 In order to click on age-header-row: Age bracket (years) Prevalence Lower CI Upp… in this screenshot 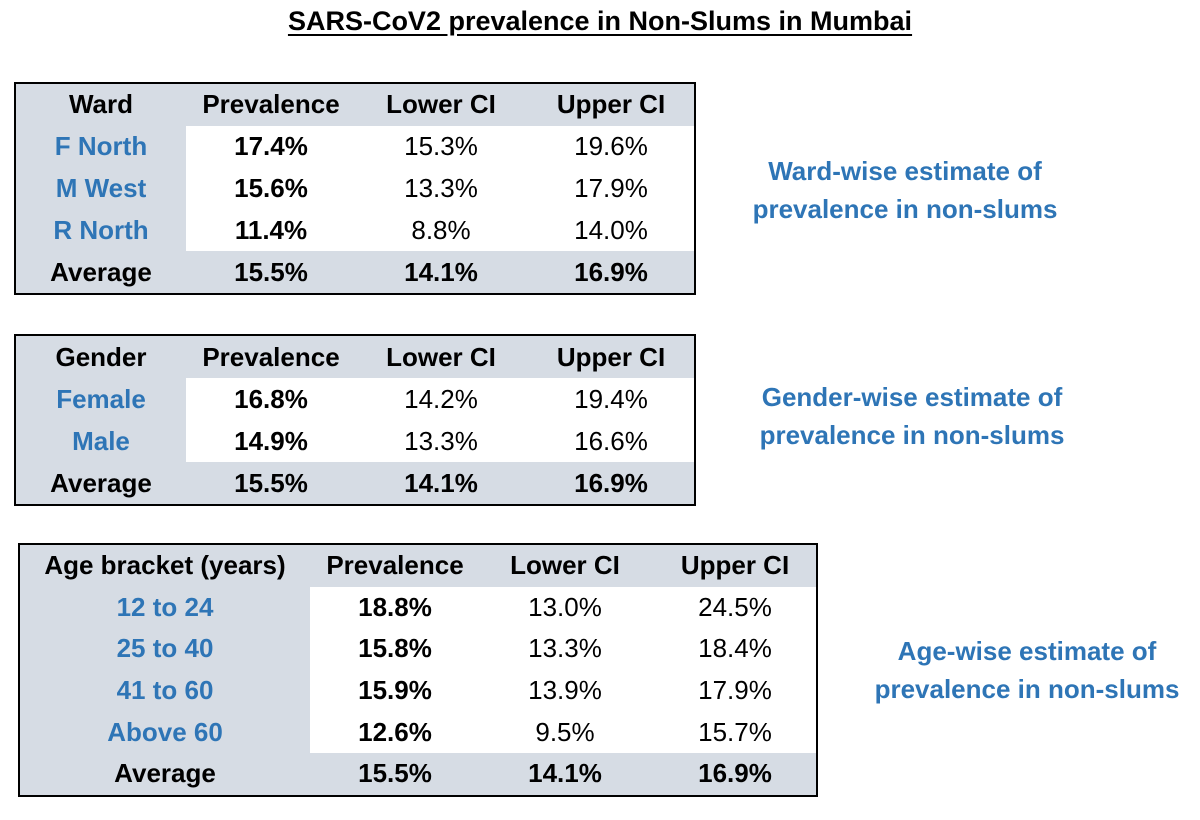, I will do `click(418, 566)`.